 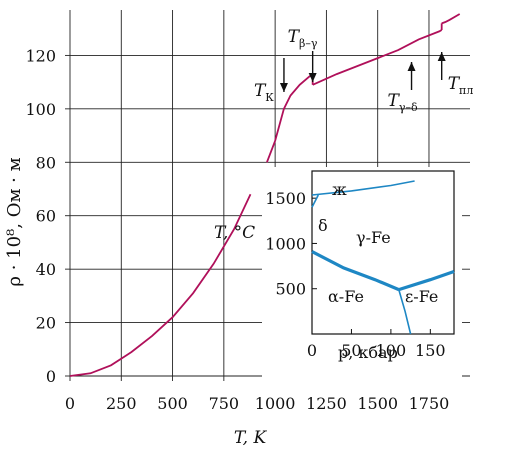 I want to click on phase-alpha: α-Fe, so click(x=346, y=296).